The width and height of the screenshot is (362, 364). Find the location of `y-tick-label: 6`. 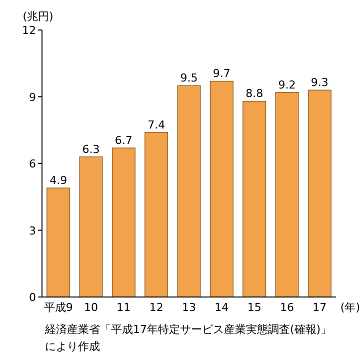

y-tick-label: 6 is located at coordinates (32, 164).